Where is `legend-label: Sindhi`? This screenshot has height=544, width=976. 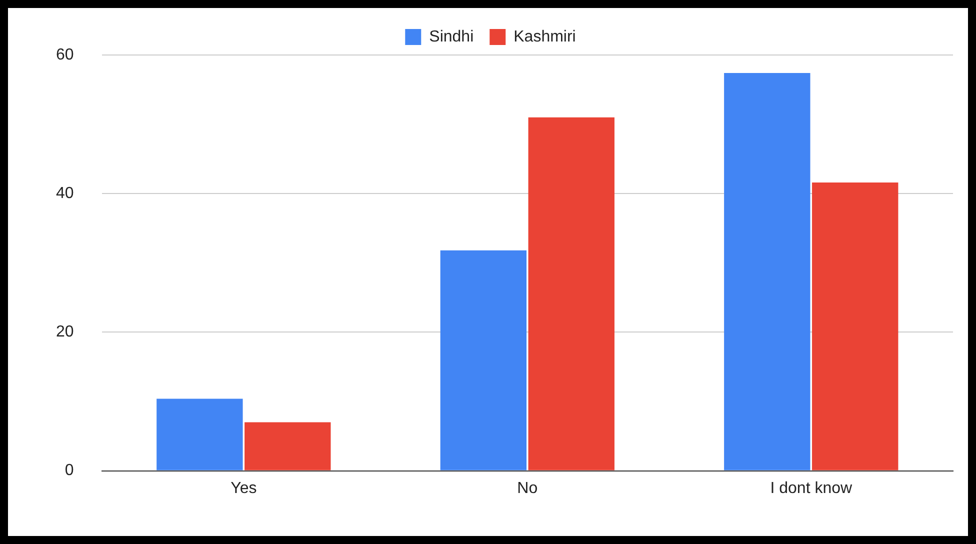 legend-label: Sindhi is located at coordinates (451, 37).